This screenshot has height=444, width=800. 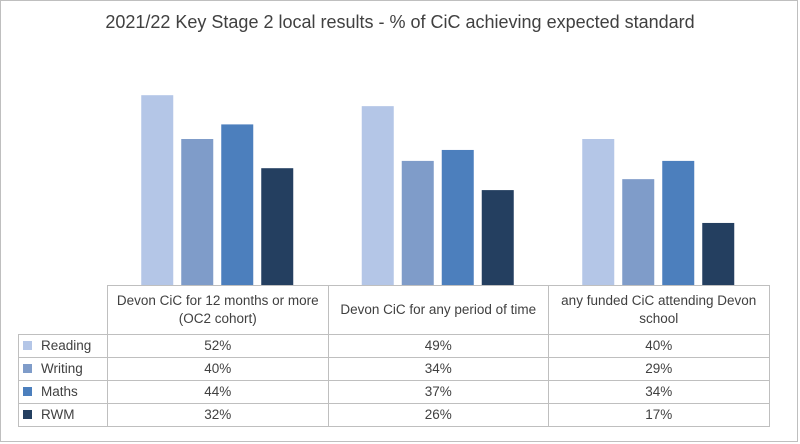 What do you see at coordinates (218, 392) in the screenshot?
I see `data-label: 44%` at bounding box center [218, 392].